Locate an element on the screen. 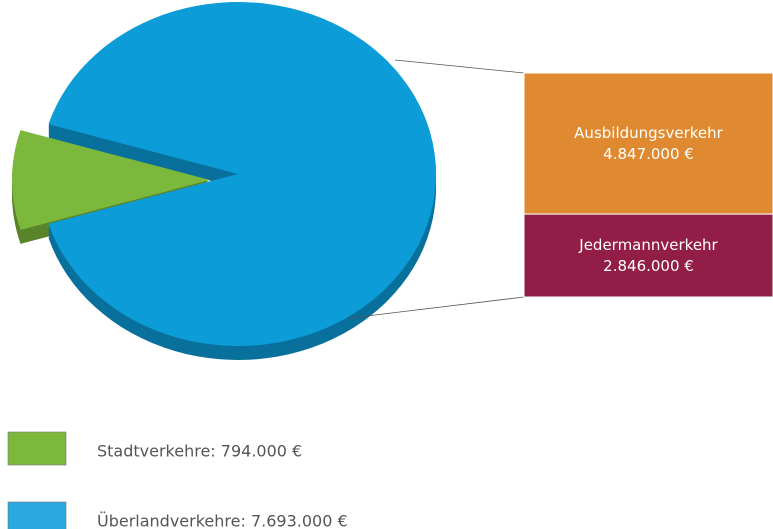  segment-label: Jedermannverkehr is located at coordinates (648, 245).